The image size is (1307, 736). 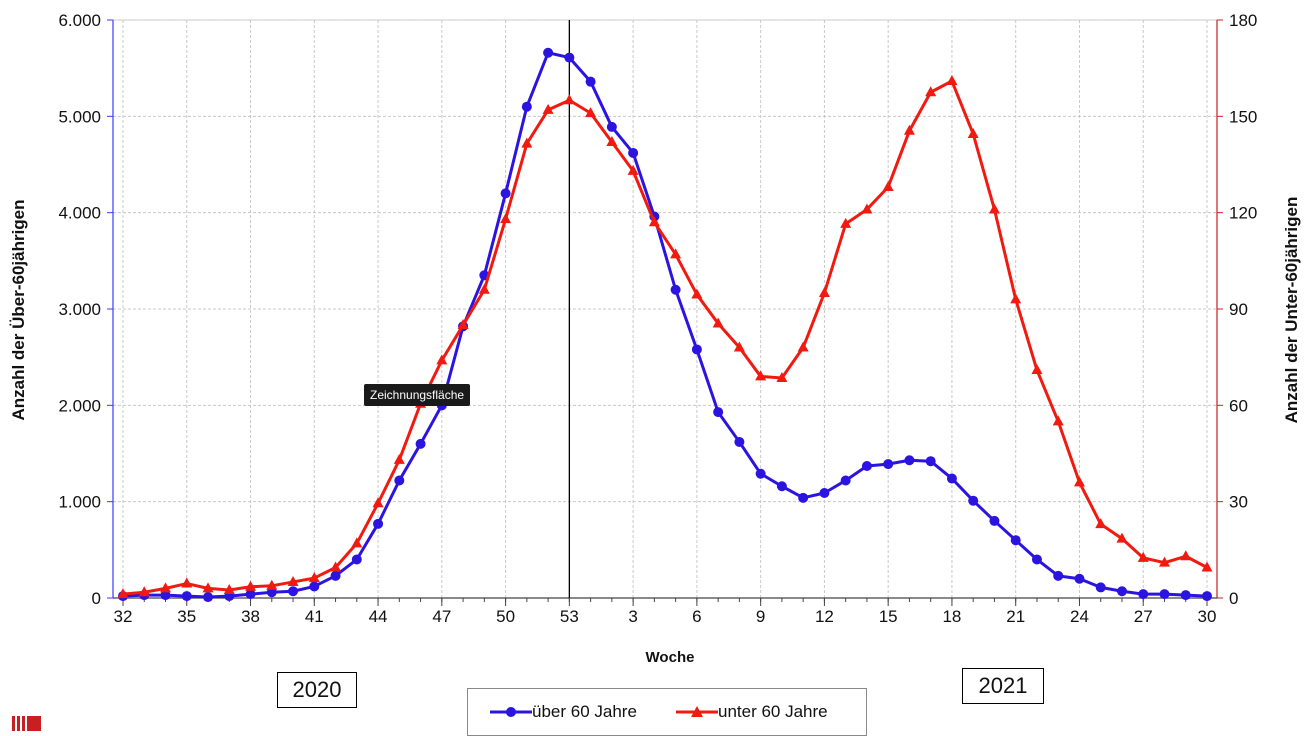 What do you see at coordinates (697, 711) in the screenshot?
I see `legend-swatch-triangle-icon` at bounding box center [697, 711].